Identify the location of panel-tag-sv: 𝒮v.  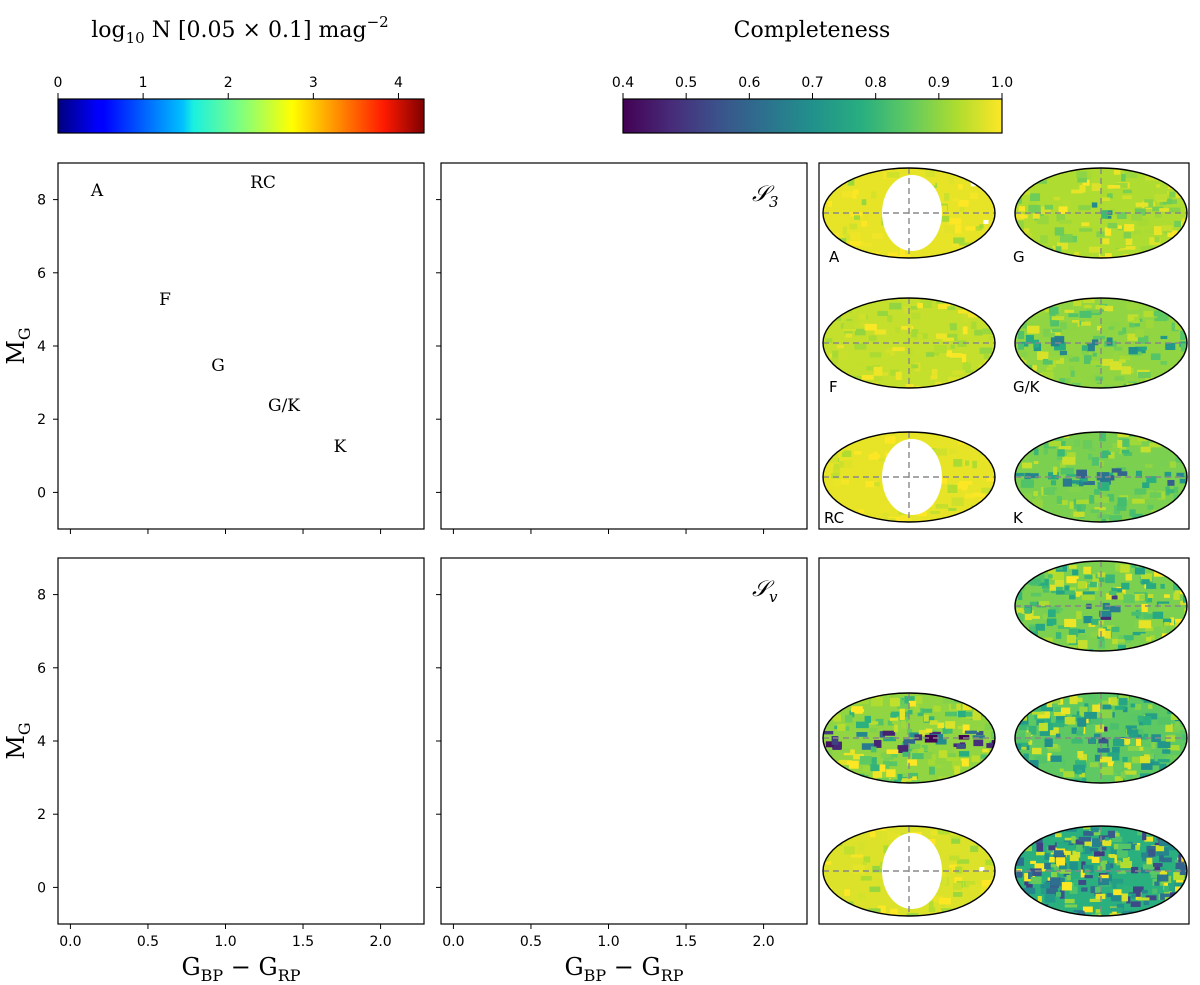
(765, 591).